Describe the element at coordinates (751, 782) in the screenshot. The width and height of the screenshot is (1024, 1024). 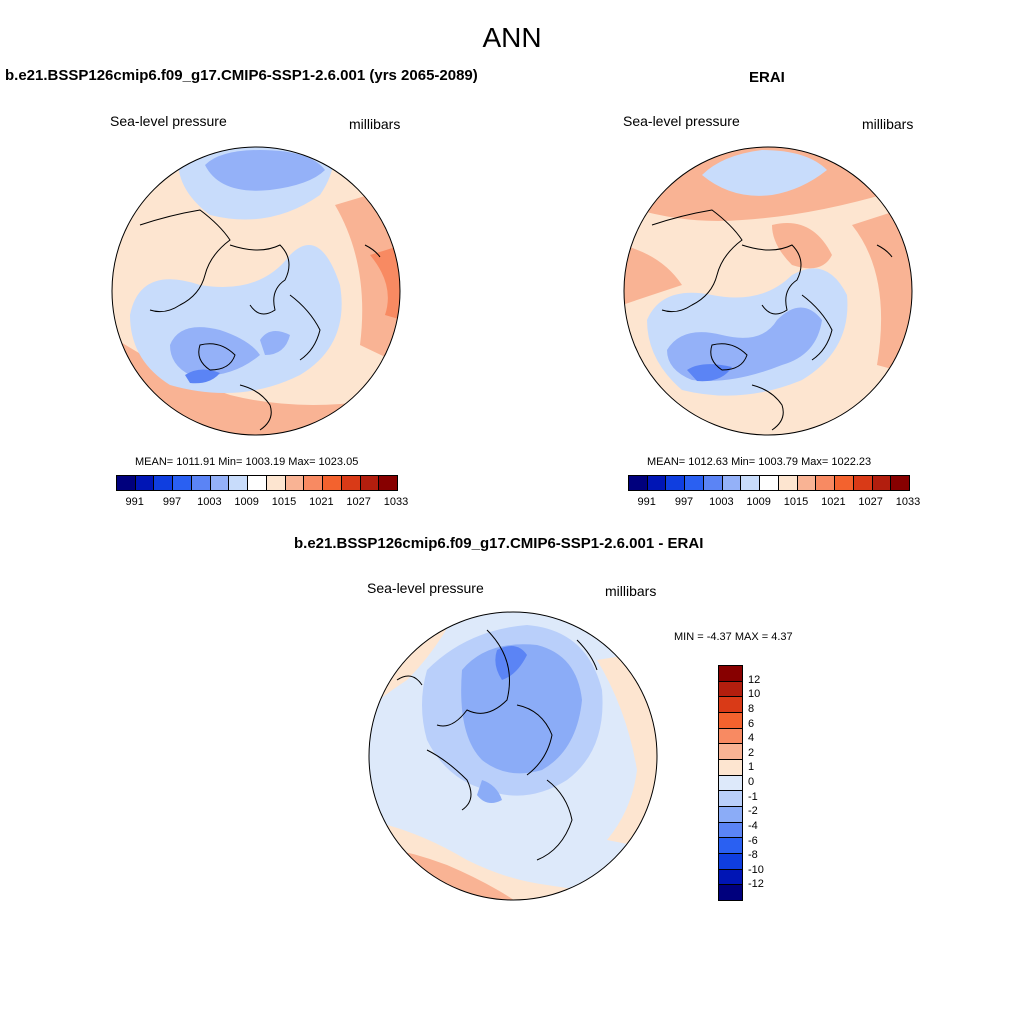
I see `diff-colorbar-tick-label: 0` at that location.